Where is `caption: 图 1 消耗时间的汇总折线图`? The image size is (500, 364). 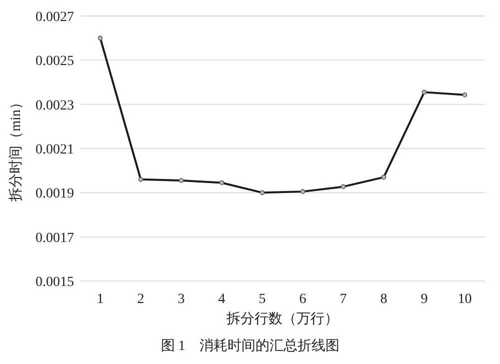
caption: 图 1 消耗时间的汇总折线图 is located at coordinates (250, 346).